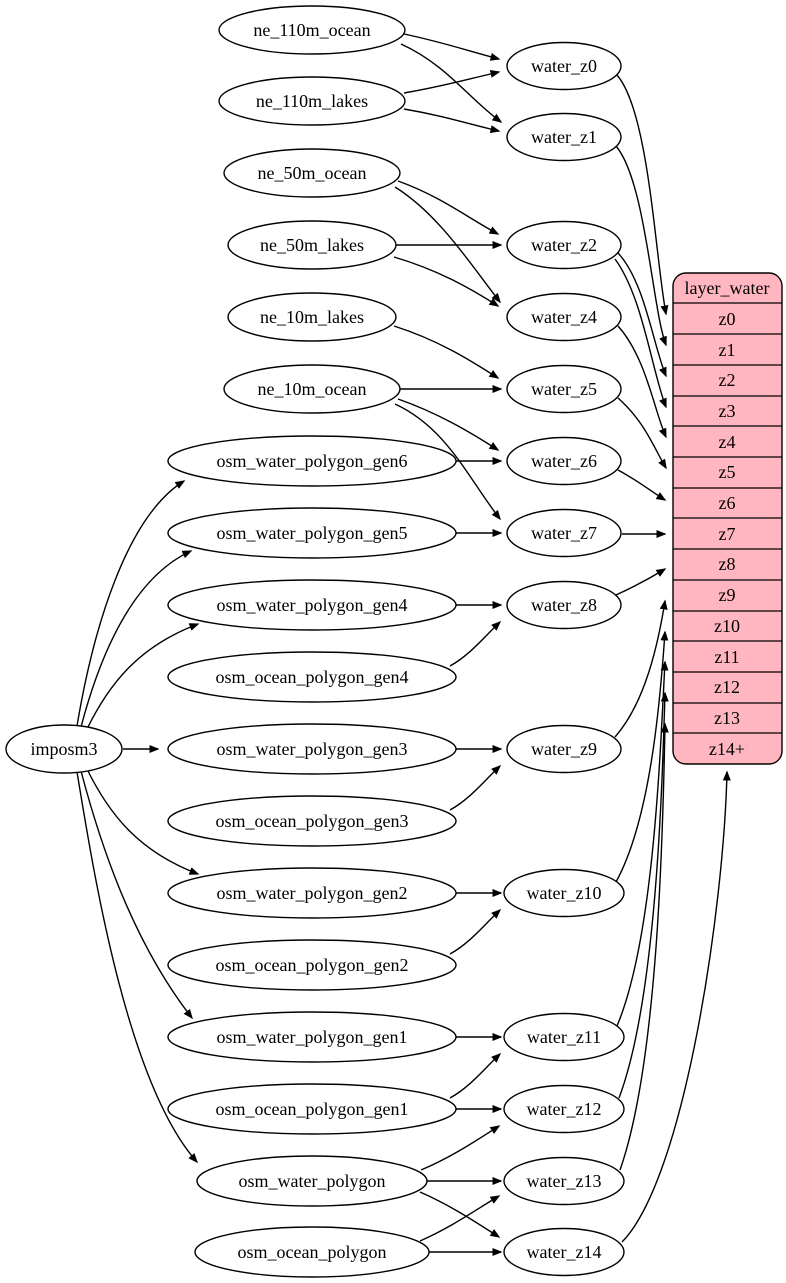 This screenshot has width=786, height=1283. I want to click on node-imposm3, so click(64, 749).